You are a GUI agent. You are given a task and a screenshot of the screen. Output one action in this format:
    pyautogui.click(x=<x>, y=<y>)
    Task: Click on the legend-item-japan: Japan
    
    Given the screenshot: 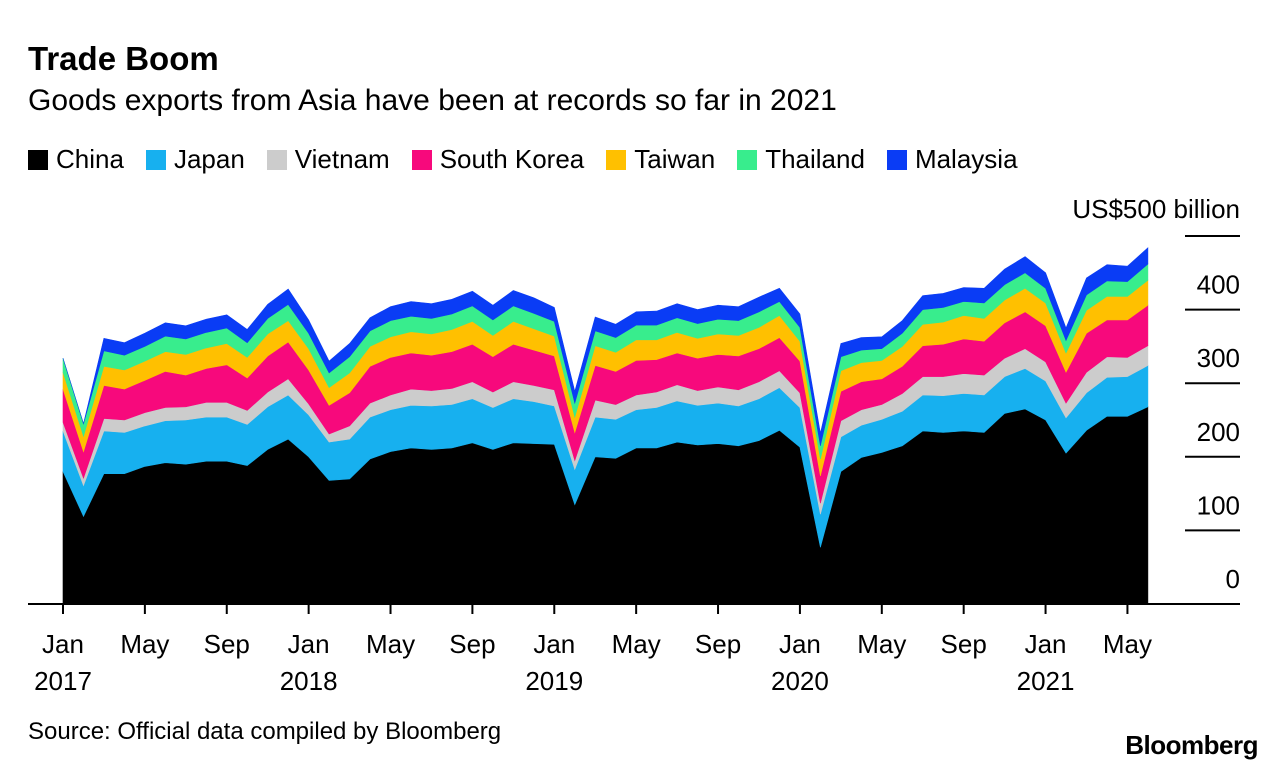 What is the action you would take?
    pyautogui.click(x=195, y=159)
    